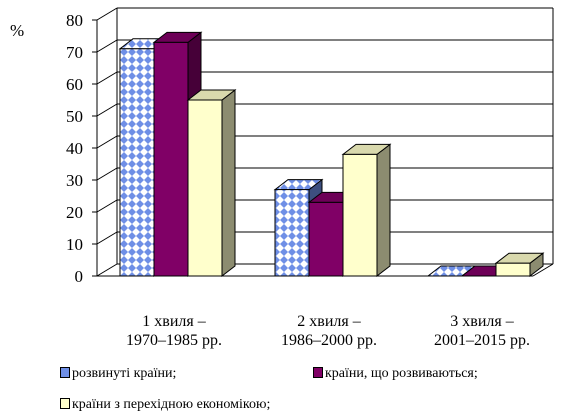  Describe the element at coordinates (401, 373) in the screenshot. I see `legend-label-series-2: країни, що розвиваються;` at that location.